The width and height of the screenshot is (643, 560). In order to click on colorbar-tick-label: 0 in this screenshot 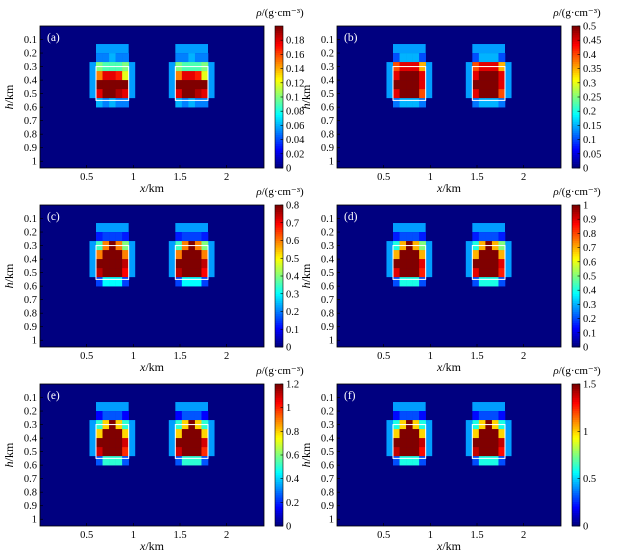, I will do `click(585, 348)`.